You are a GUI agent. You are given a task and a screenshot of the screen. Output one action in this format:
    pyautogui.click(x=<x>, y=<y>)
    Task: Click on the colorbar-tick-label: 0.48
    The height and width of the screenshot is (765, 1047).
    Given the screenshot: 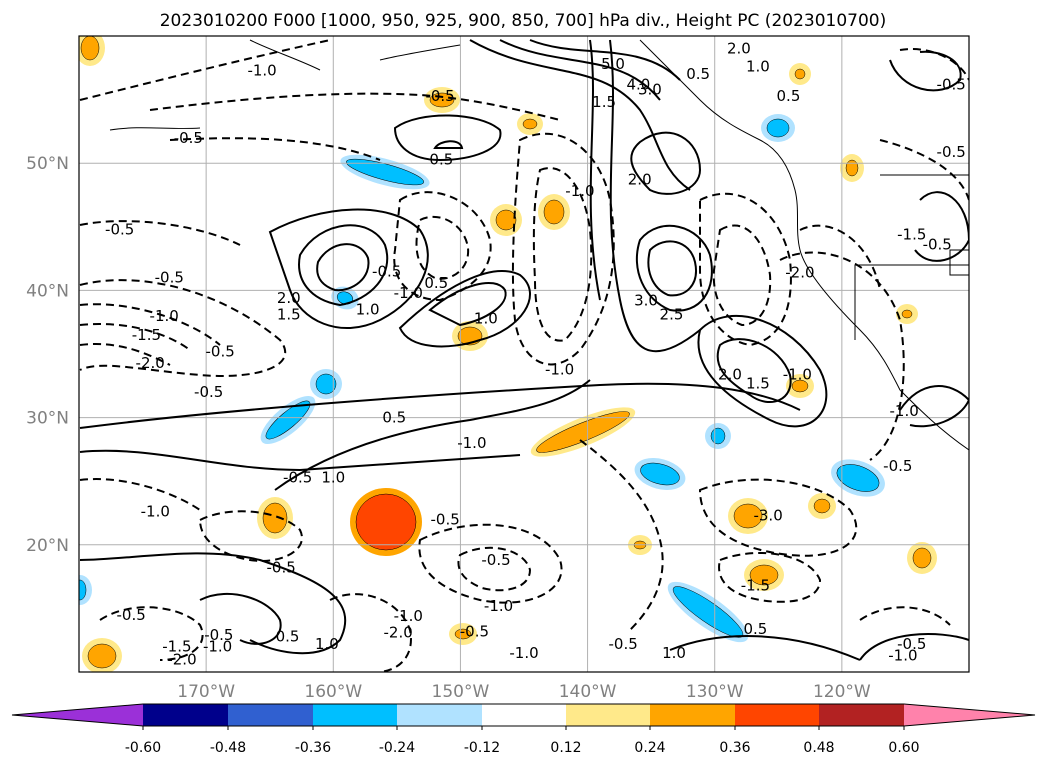 What is the action you would take?
    pyautogui.click(x=818, y=748)
    